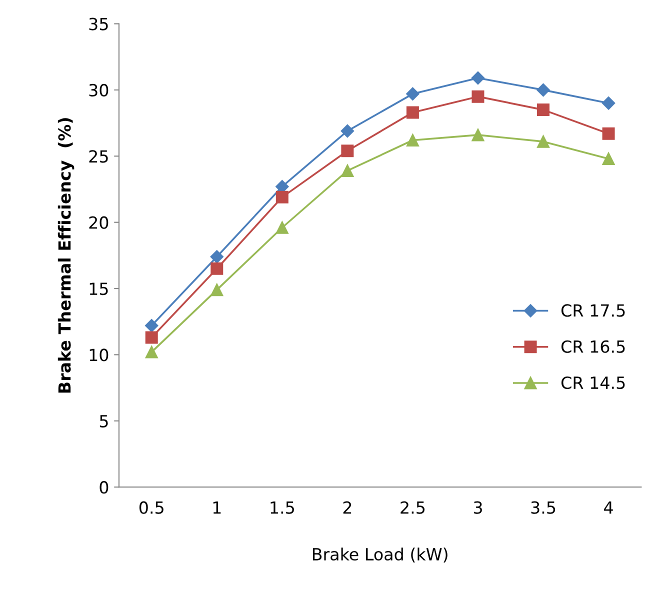  I want to click on x-tick-label: 2, so click(347, 507).